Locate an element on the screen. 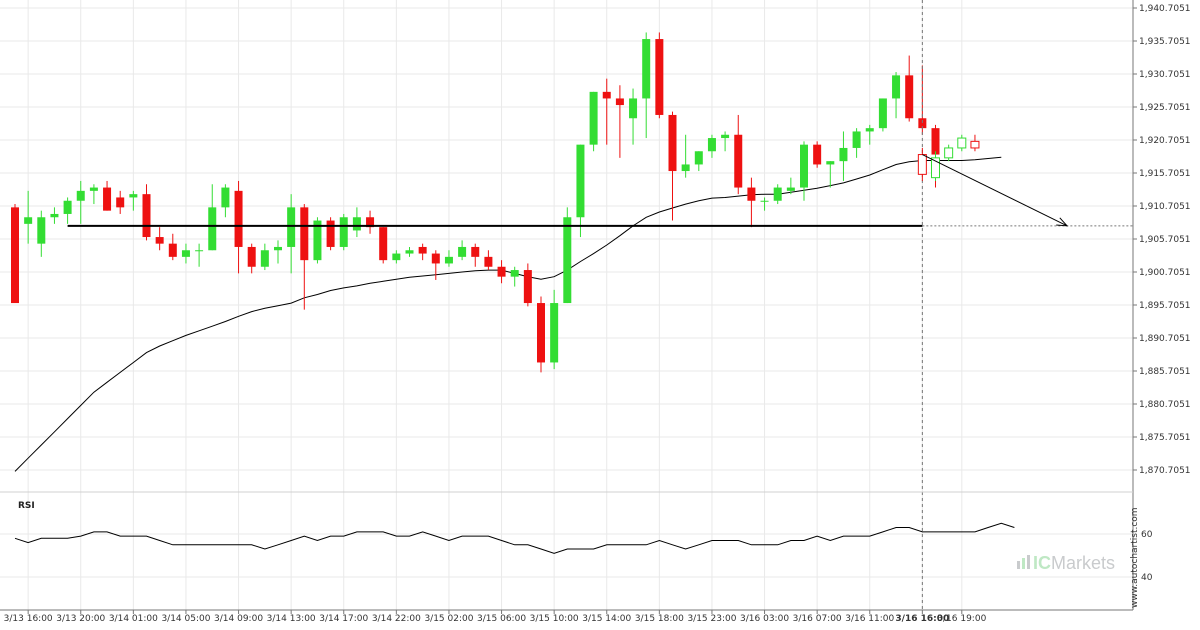  brand-name: Markets is located at coordinates (1083, 563).